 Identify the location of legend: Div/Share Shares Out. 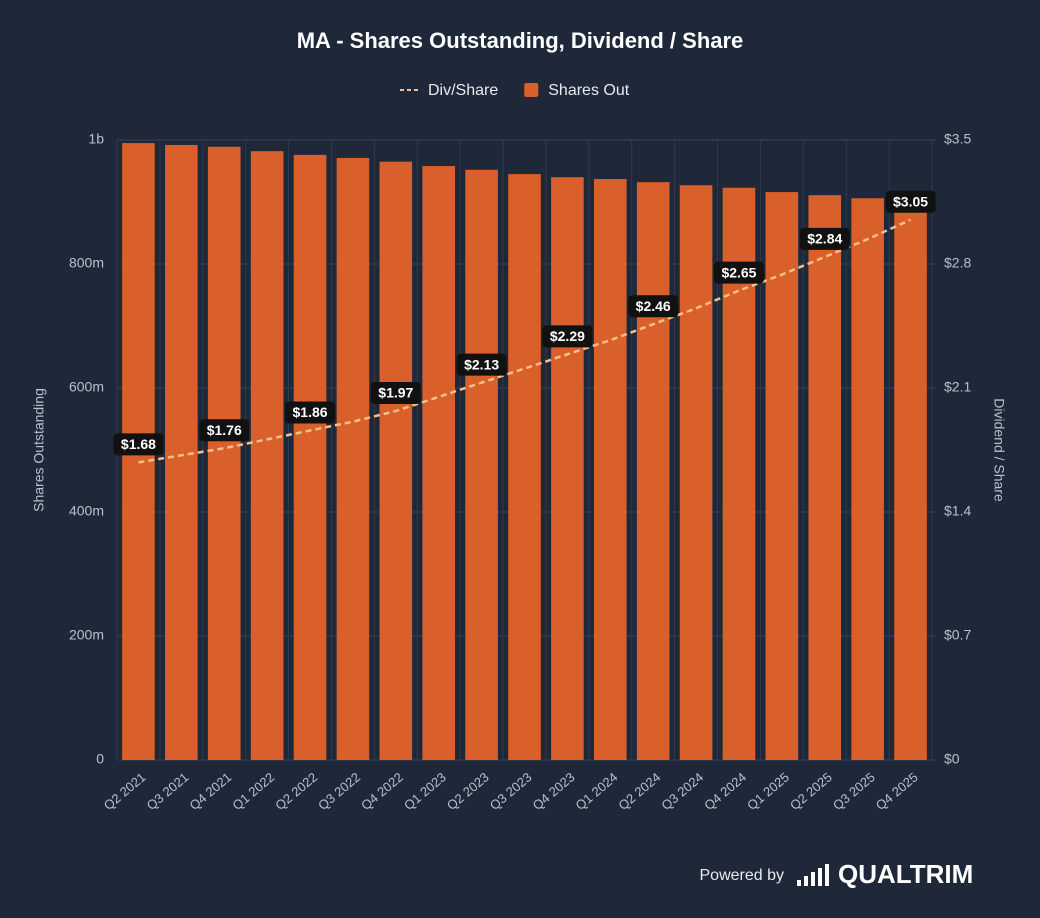
(515, 90).